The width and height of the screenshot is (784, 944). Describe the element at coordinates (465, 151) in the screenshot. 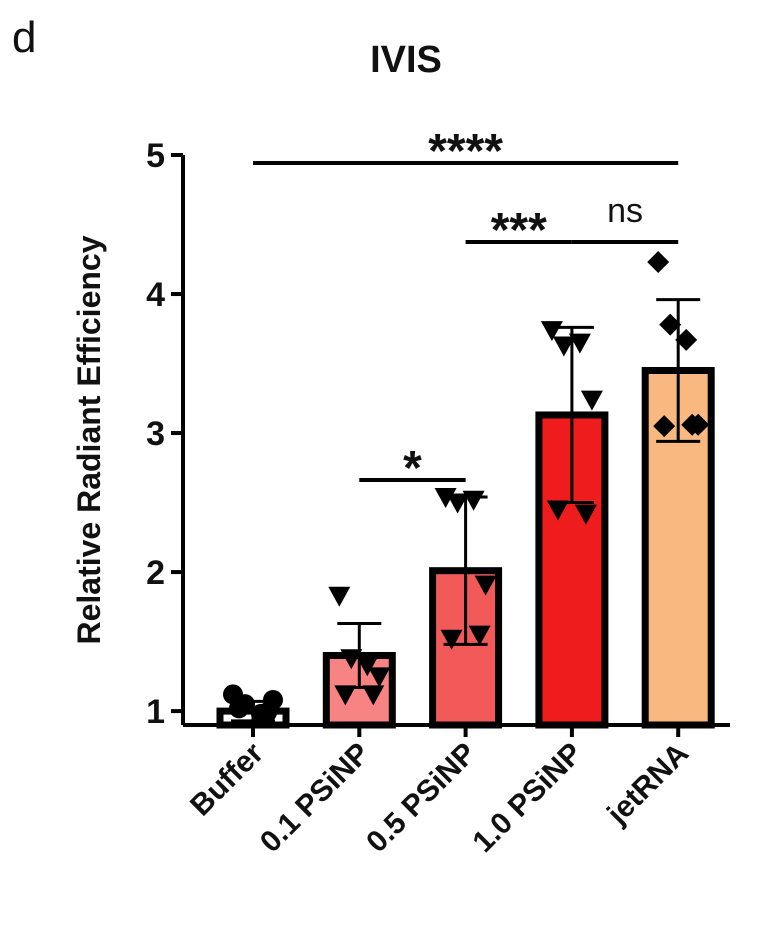

I see `significance-label: ****` at that location.